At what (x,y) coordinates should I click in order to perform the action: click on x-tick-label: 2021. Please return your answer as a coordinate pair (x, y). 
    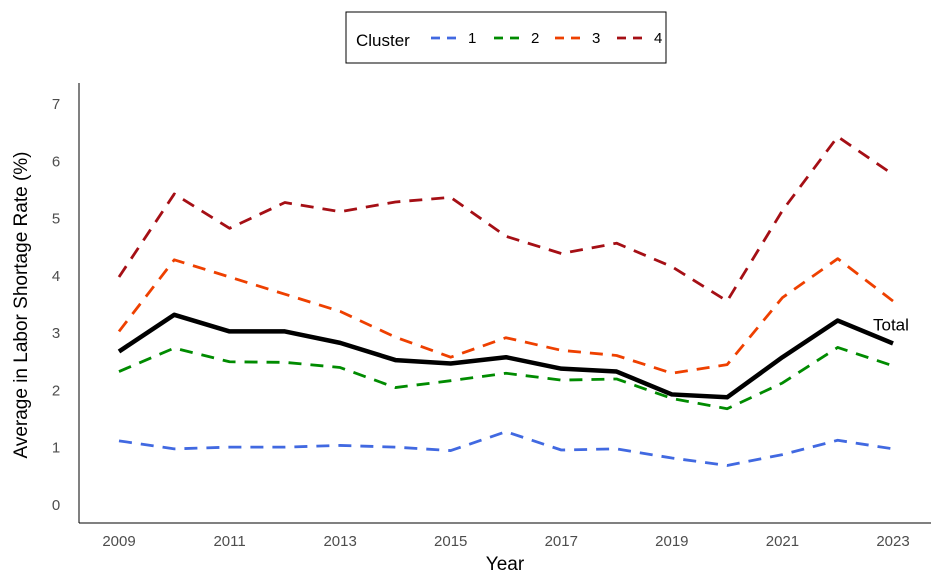
    Looking at the image, I should click on (782, 541).